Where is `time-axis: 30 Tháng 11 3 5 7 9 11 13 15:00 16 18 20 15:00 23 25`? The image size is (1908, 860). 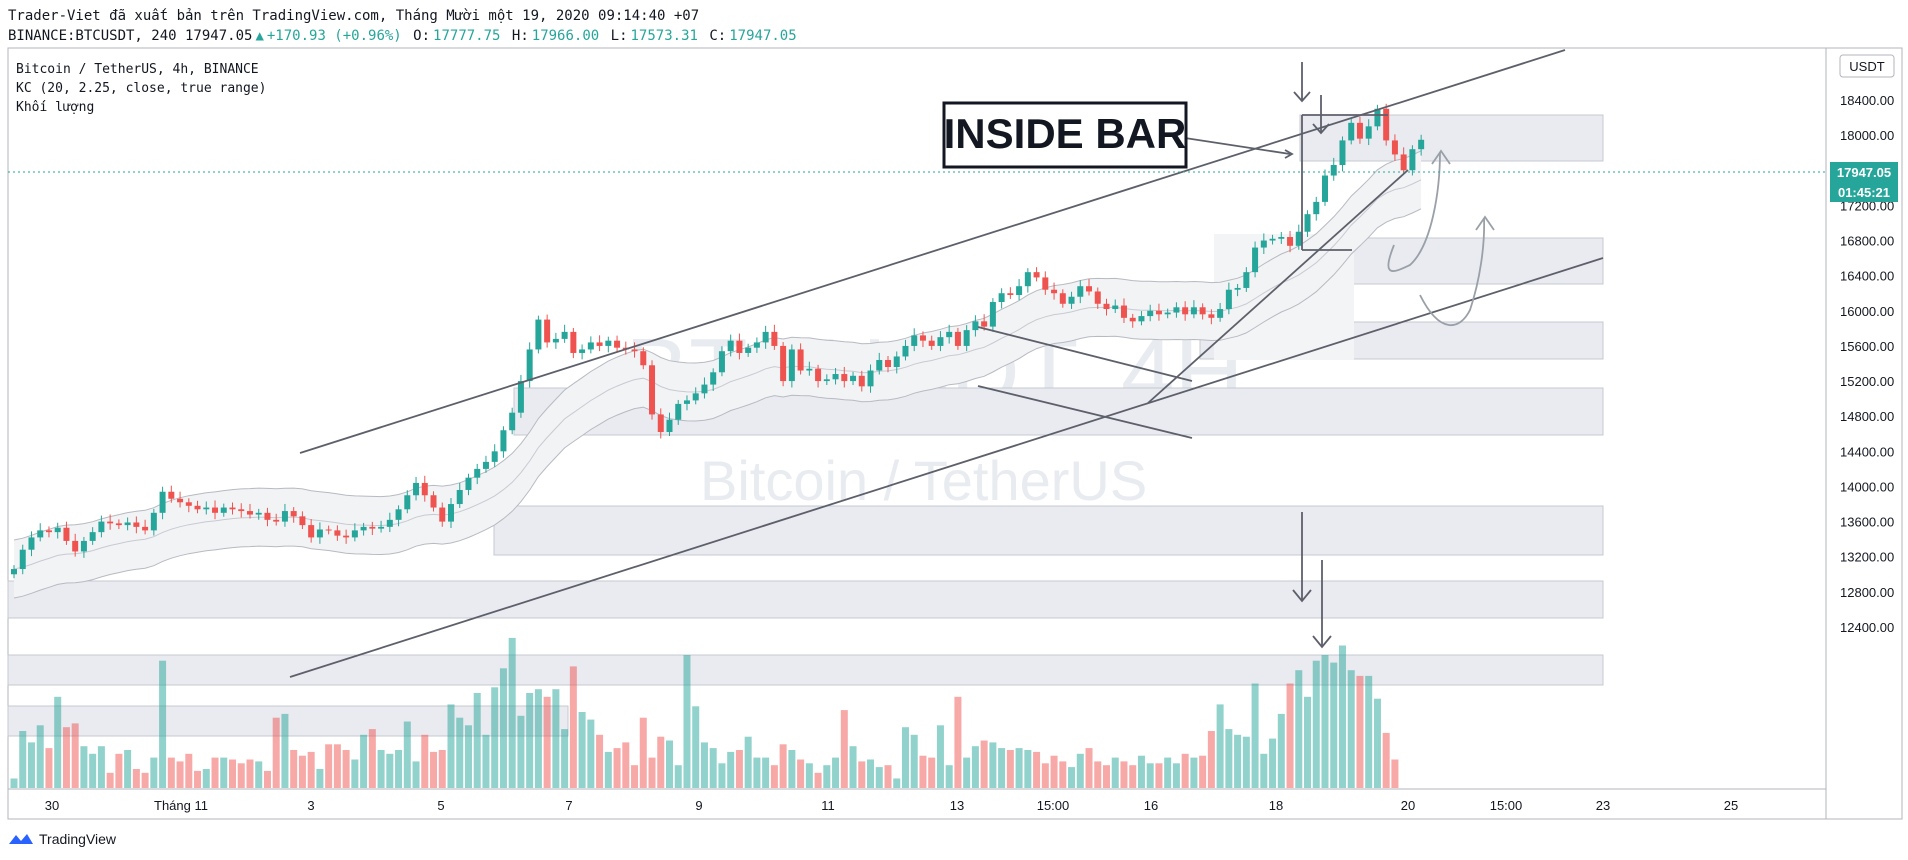
time-axis: 30 Tháng 11 3 5 7 9 11 13 15:00 16 18 20 15:00 23 25 is located at coordinates (891, 805).